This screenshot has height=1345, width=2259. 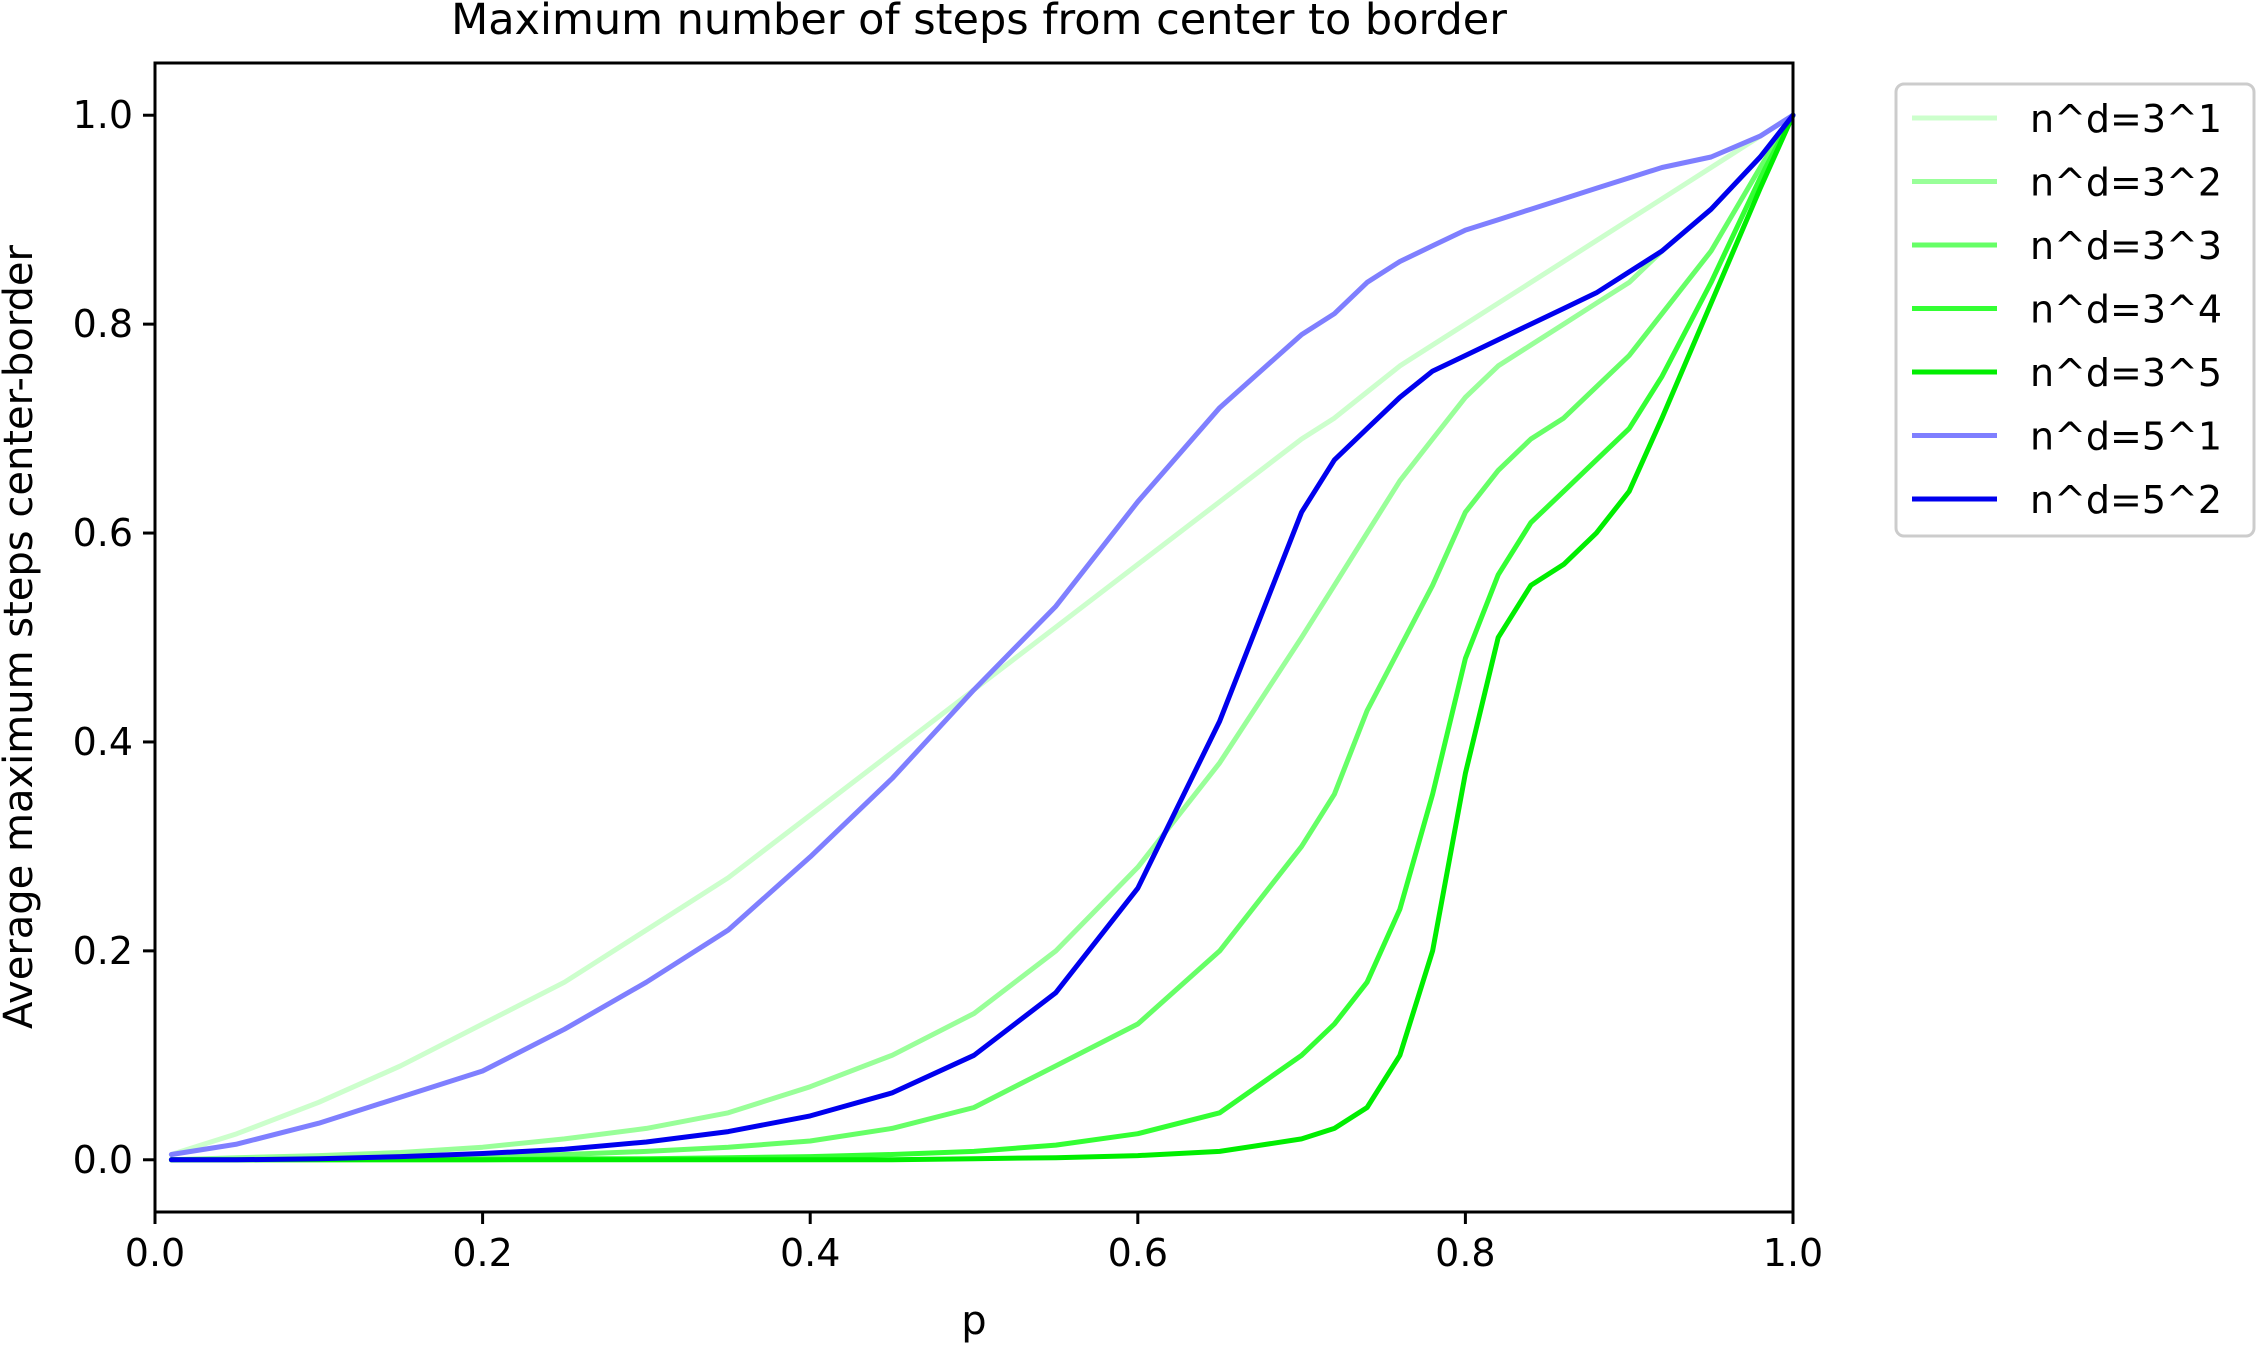 I want to click on y-tick-label: 1.0, so click(x=103, y=115).